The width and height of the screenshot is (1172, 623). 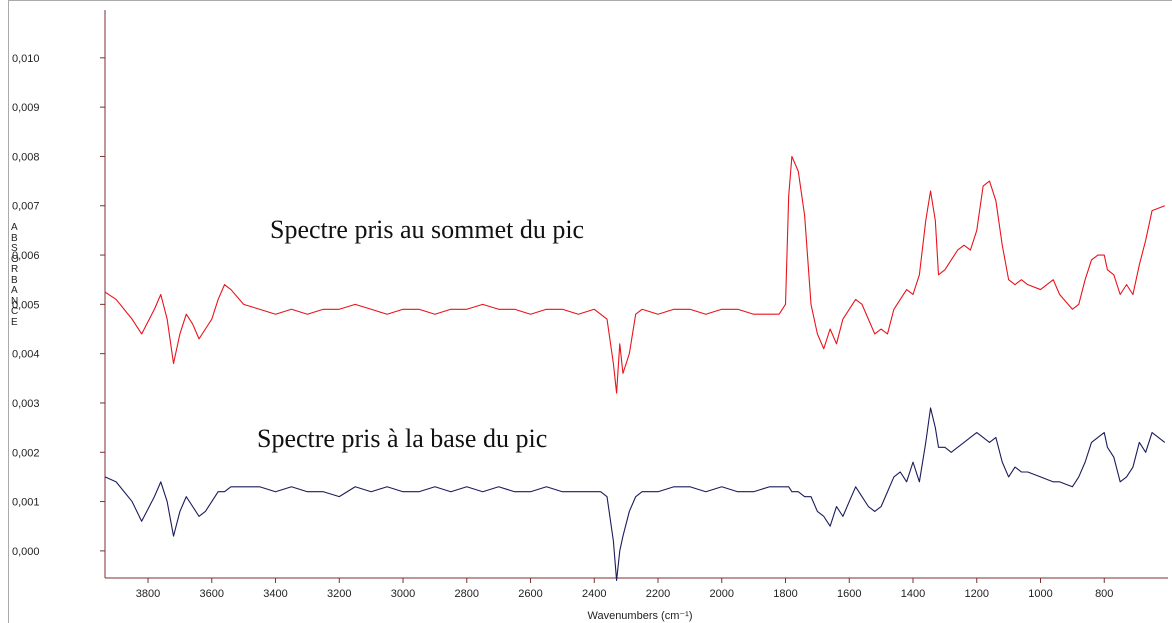 I want to click on y-tick-label: 0,007, so click(x=26, y=207).